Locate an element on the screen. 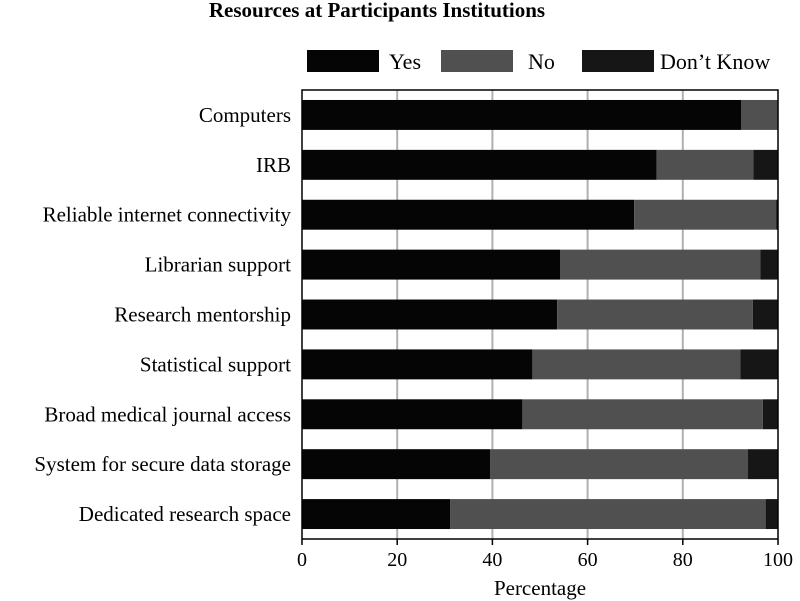 The height and width of the screenshot is (601, 800). x-tick-label-40: 40 is located at coordinates (492, 560).